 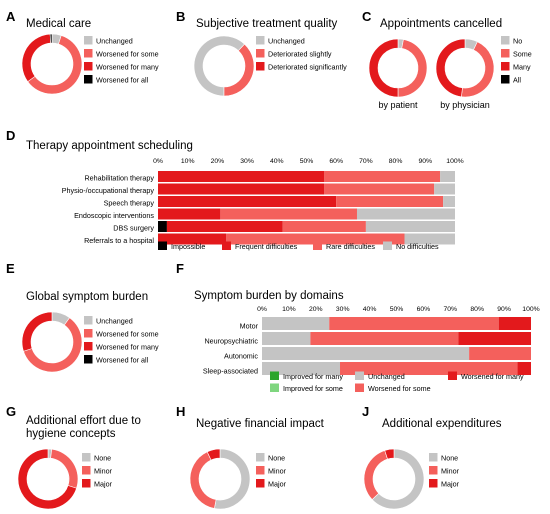 I want to click on tick-label-d-8: 80%, so click(x=396, y=161).